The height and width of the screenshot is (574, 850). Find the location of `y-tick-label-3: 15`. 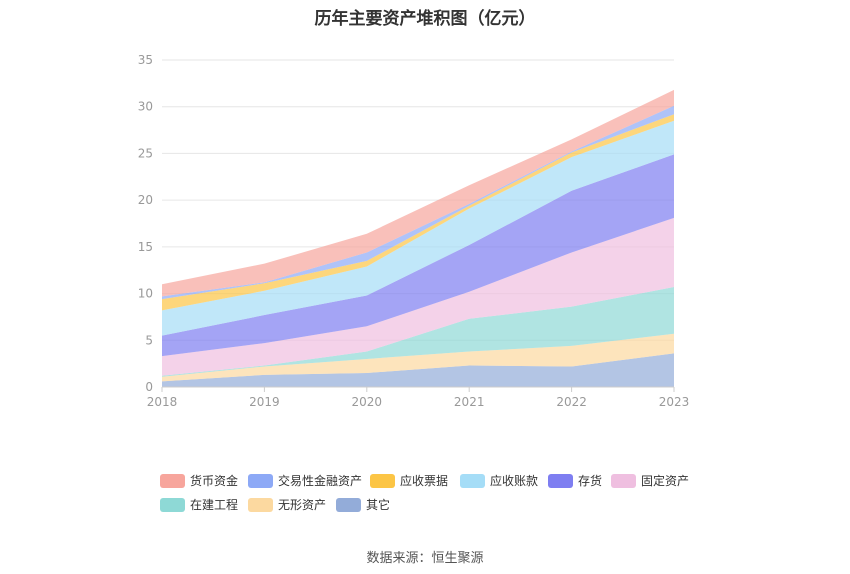

y-tick-label-3: 15 is located at coordinates (145, 247).